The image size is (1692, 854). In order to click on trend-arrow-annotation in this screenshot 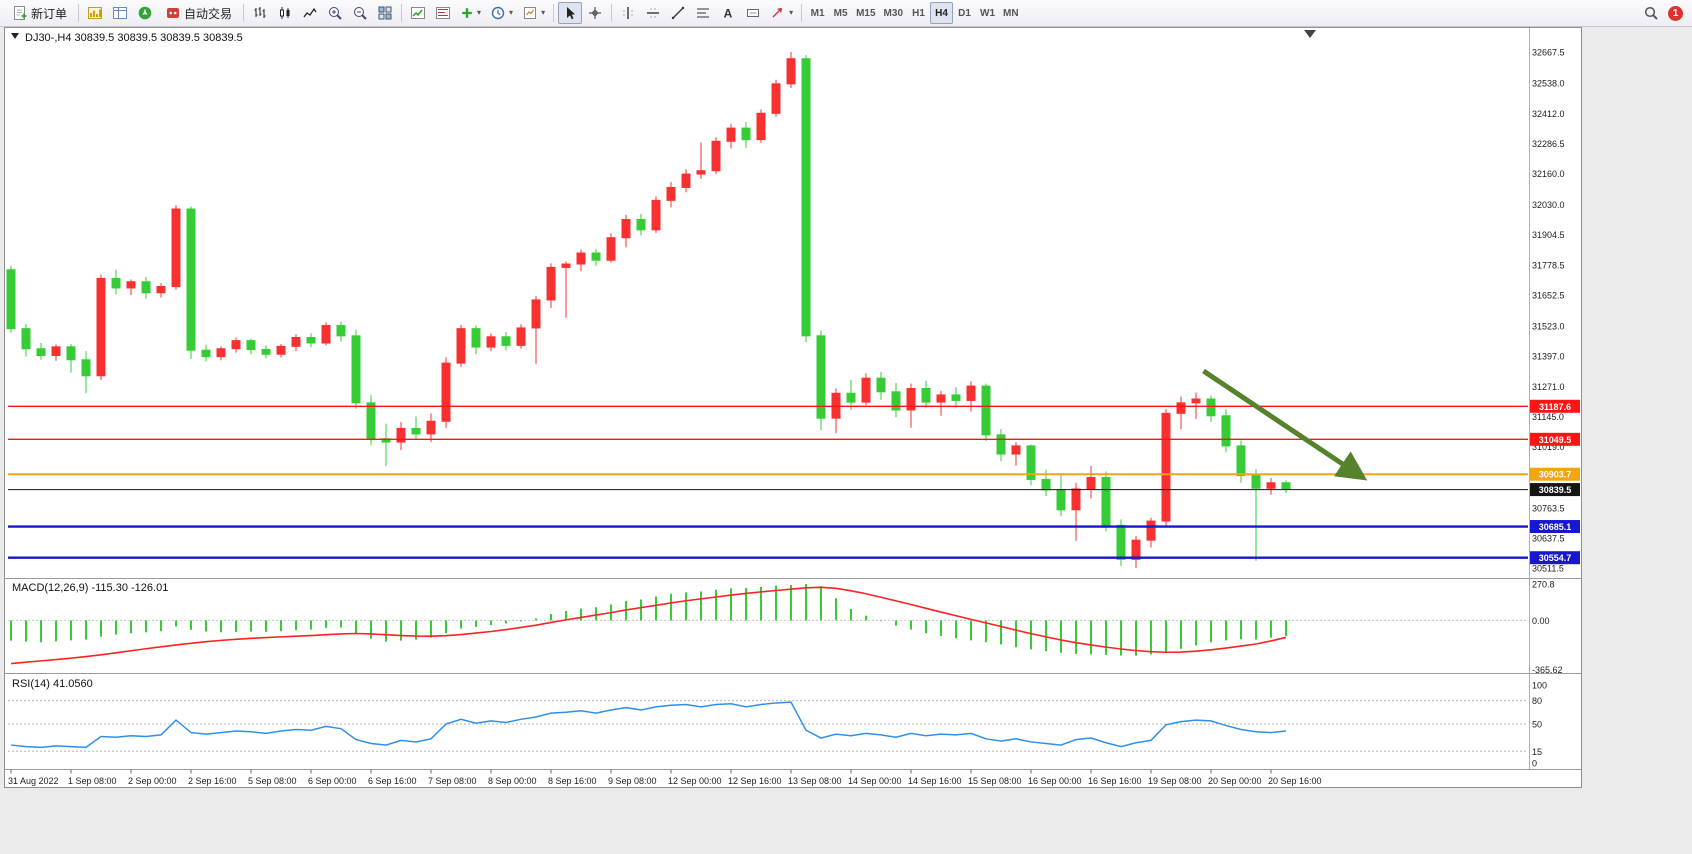, I will do `click(1285, 424)`.